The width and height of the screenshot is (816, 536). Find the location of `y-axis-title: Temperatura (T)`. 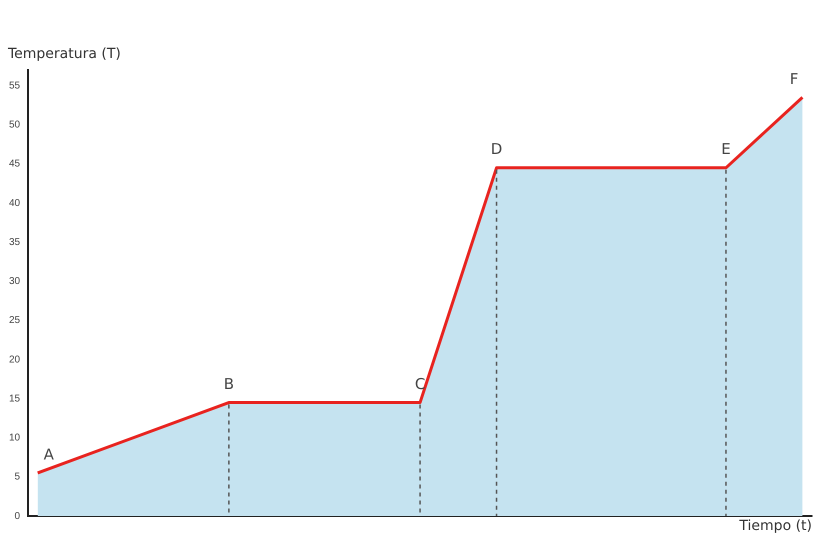

y-axis-title: Temperatura (T) is located at coordinates (64, 54).